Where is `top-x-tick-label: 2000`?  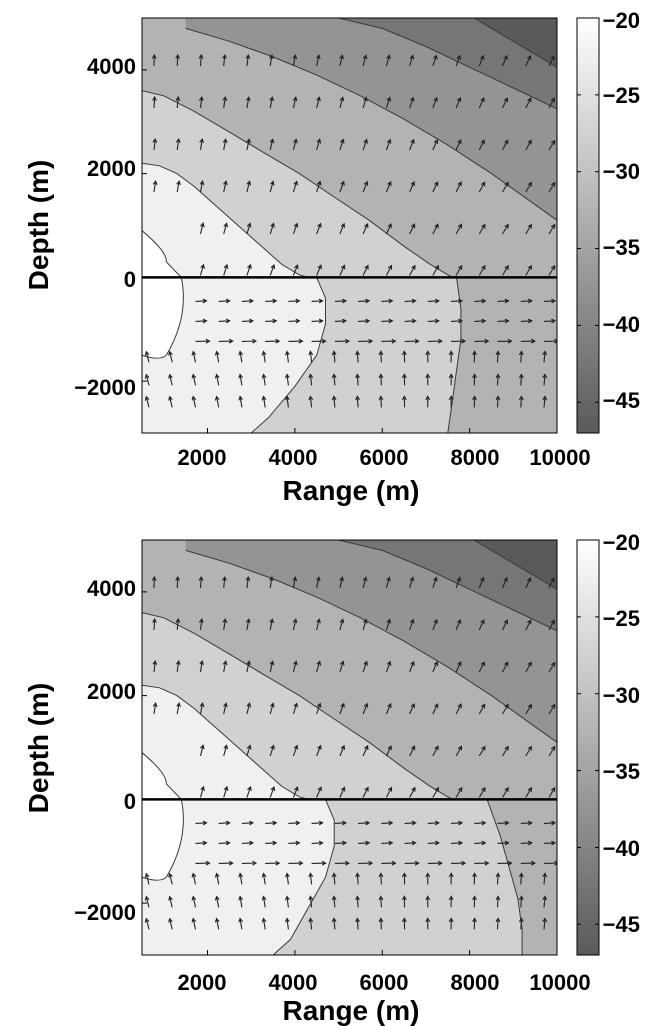
top-x-tick-label: 2000 is located at coordinates (202, 457).